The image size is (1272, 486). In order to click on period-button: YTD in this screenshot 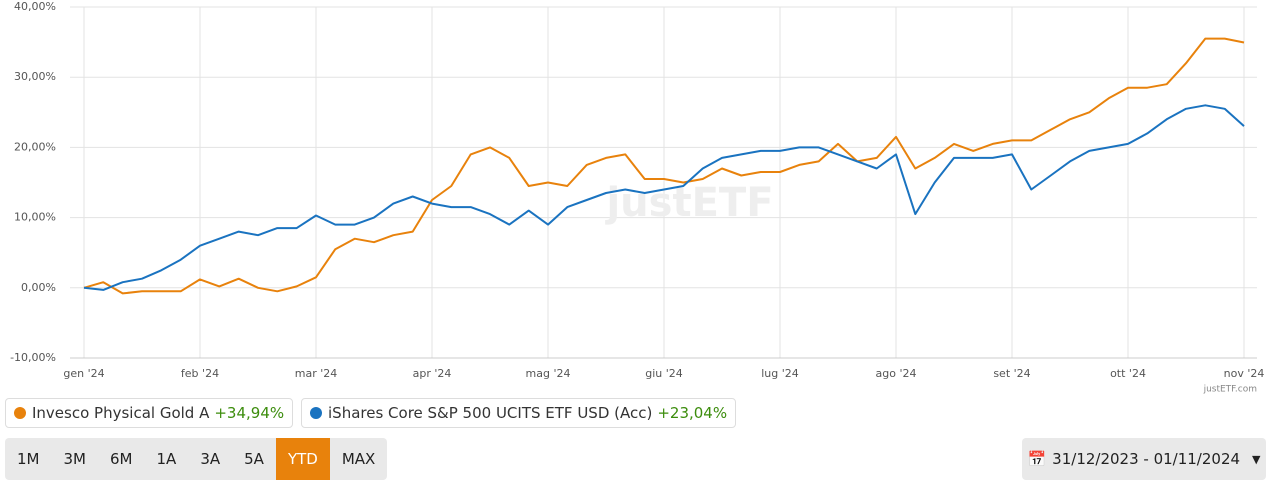, I will do `click(302, 459)`.